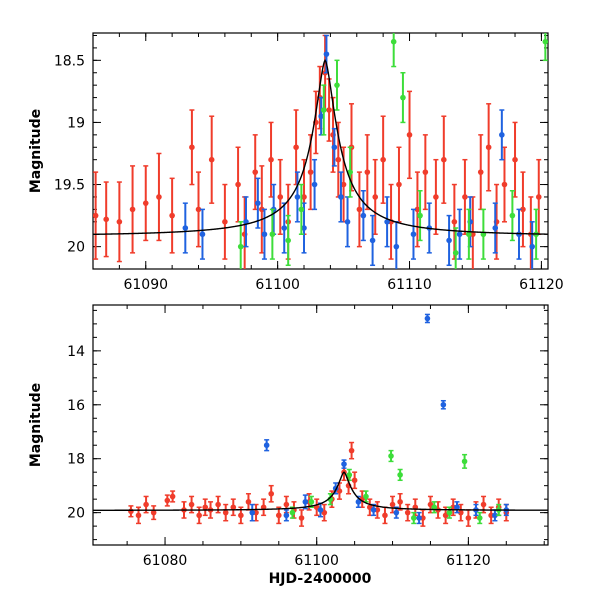  I want to click on y-tick-label: 14, so click(76, 352).